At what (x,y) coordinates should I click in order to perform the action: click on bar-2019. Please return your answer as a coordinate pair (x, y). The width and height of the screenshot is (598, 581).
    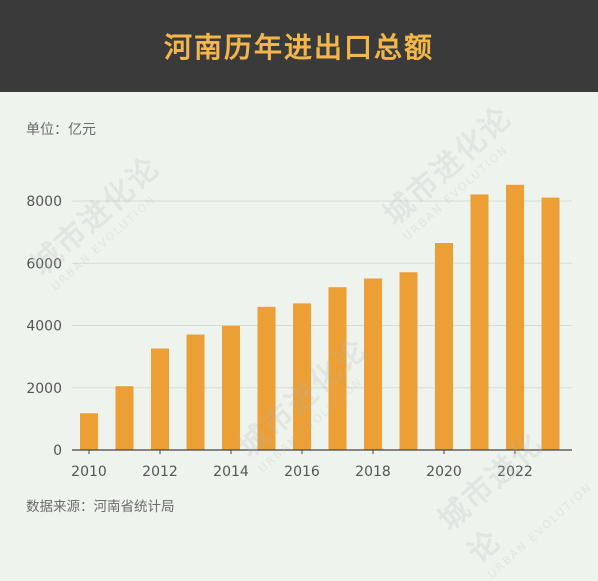
    Looking at the image, I should click on (408, 361).